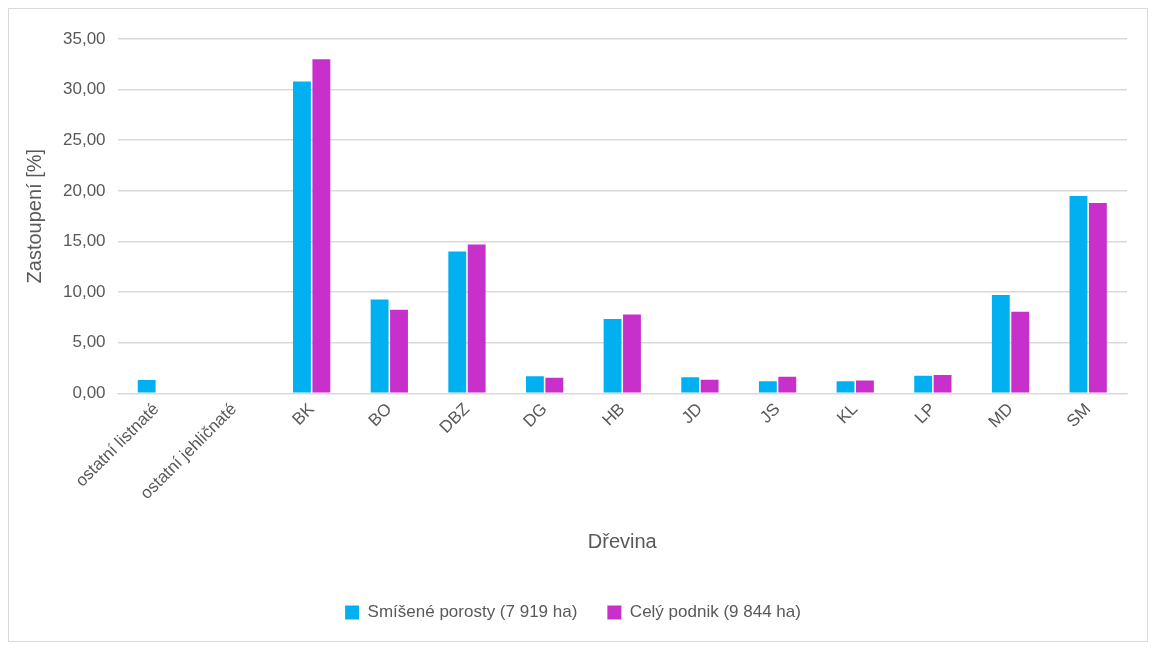  What do you see at coordinates (84, 291) in the screenshot?
I see `y-tick-label: 10,00` at bounding box center [84, 291].